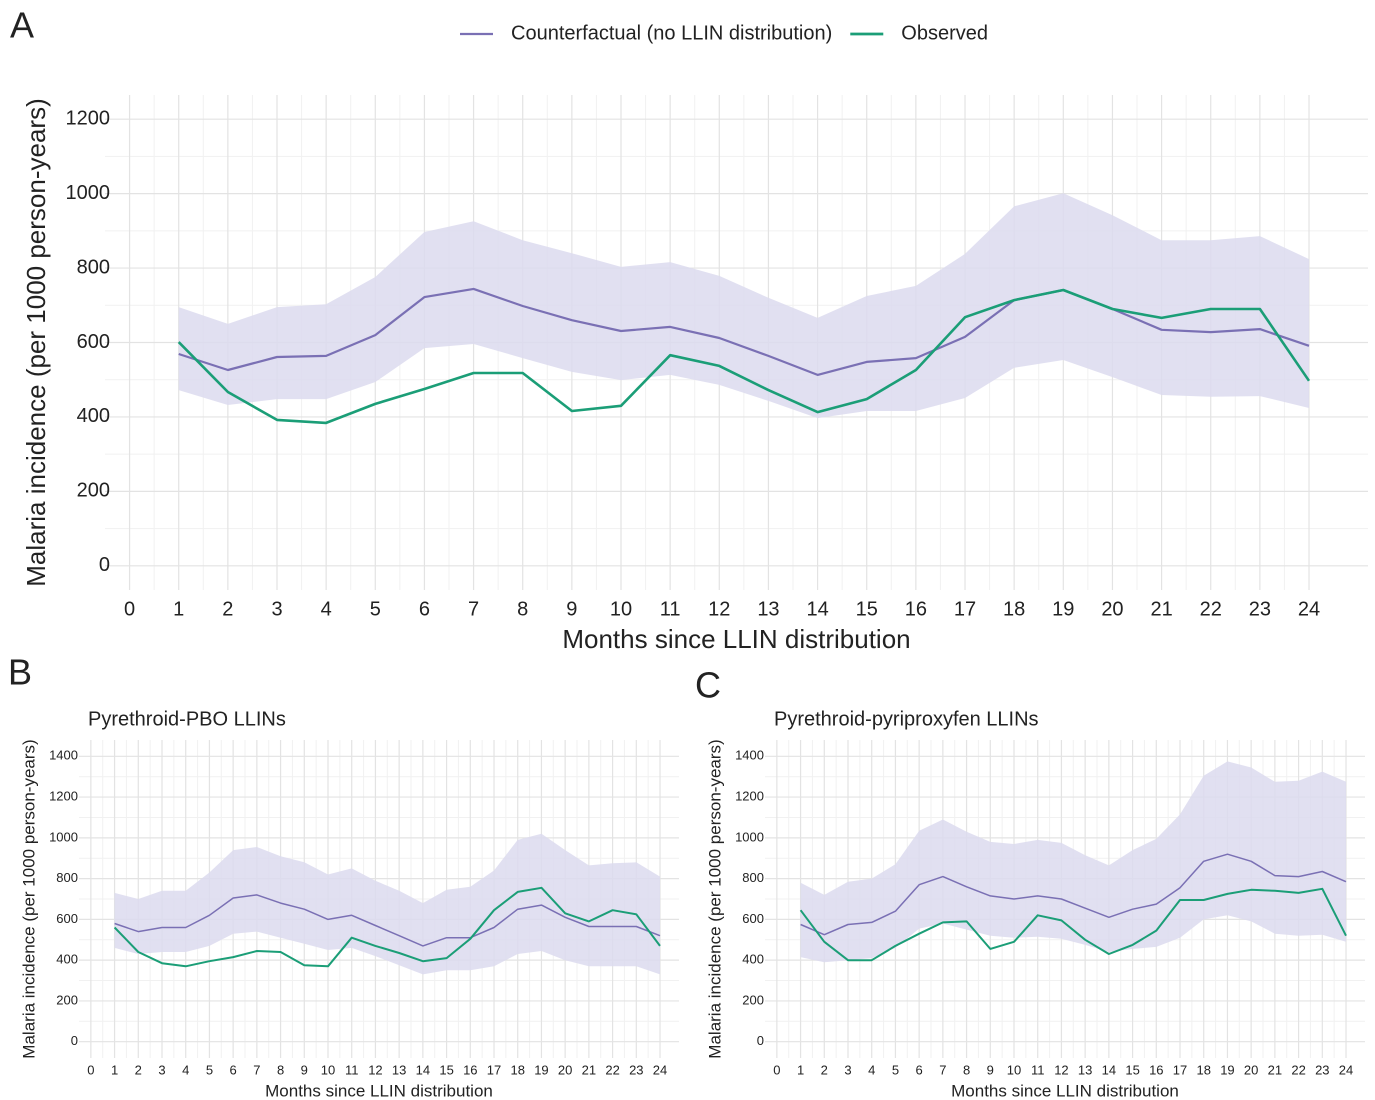 This screenshot has height=1100, width=1375. I want to click on panel-label: B, so click(20, 672).